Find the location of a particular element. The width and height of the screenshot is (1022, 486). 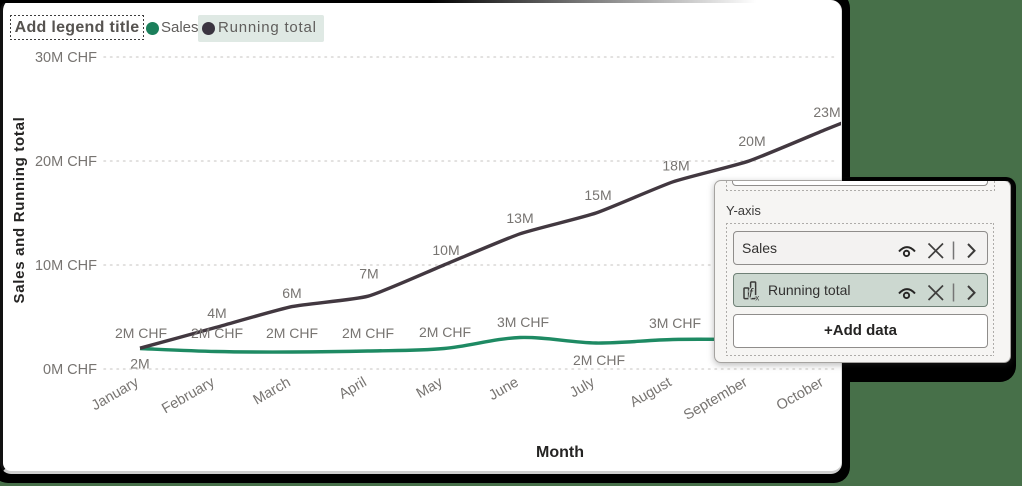

svg-text: 7M is located at coordinates (368, 274).